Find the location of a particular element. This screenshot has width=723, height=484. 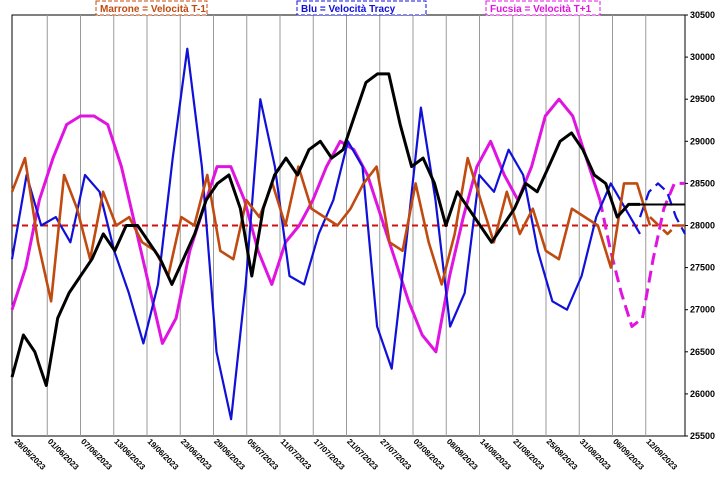

y-tick-label: 30500 is located at coordinates (702, 15).